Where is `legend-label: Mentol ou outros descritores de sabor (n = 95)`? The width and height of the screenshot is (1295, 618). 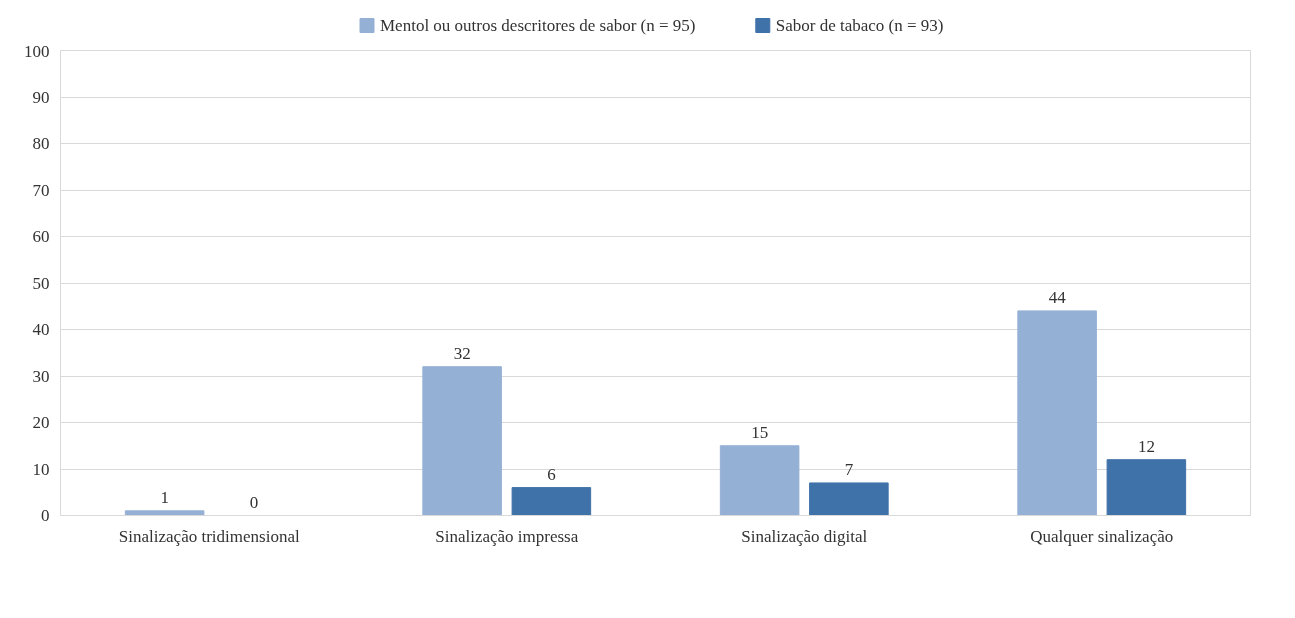 legend-label: Mentol ou outros descritores de sabor (n = 95) is located at coordinates (538, 25).